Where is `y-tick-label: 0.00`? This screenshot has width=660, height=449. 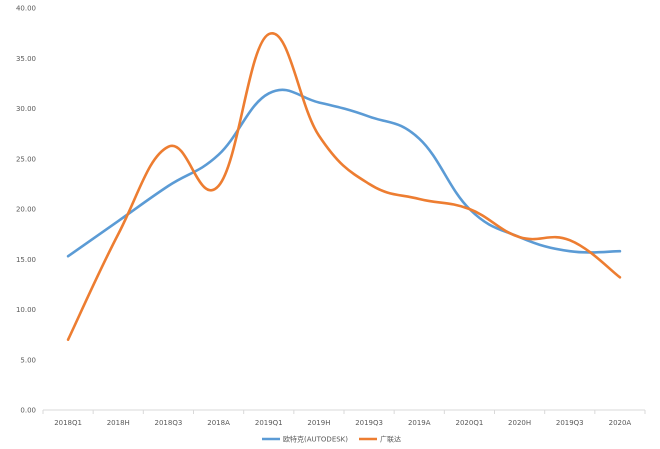
y-tick-label: 0.00 is located at coordinates (28, 411).